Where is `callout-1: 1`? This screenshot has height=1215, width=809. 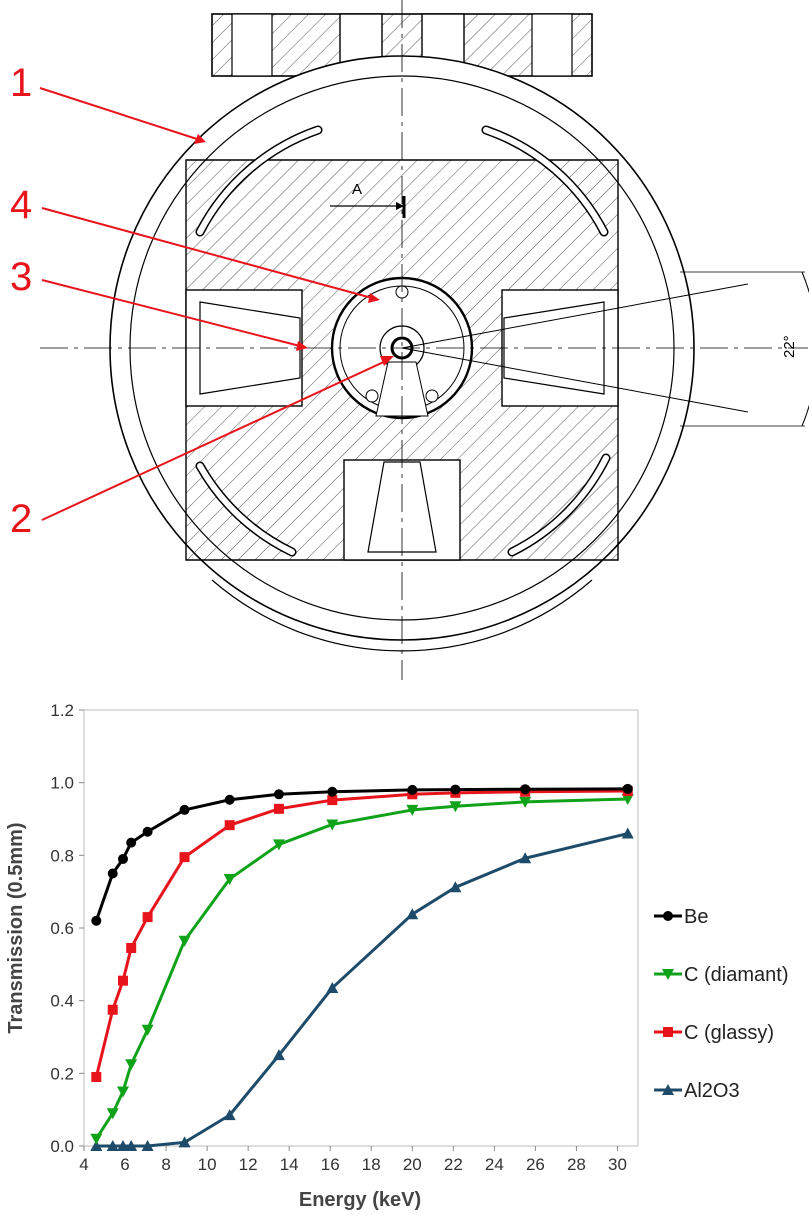 callout-1: 1 is located at coordinates (21, 83).